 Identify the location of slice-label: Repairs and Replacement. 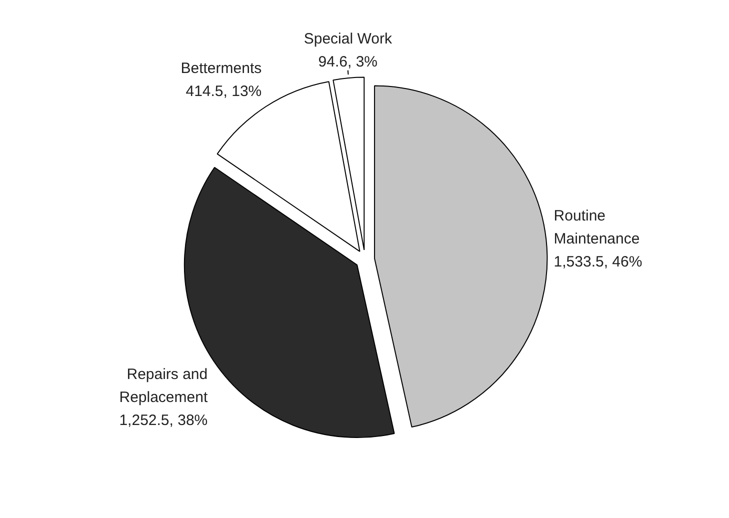
(163, 386).